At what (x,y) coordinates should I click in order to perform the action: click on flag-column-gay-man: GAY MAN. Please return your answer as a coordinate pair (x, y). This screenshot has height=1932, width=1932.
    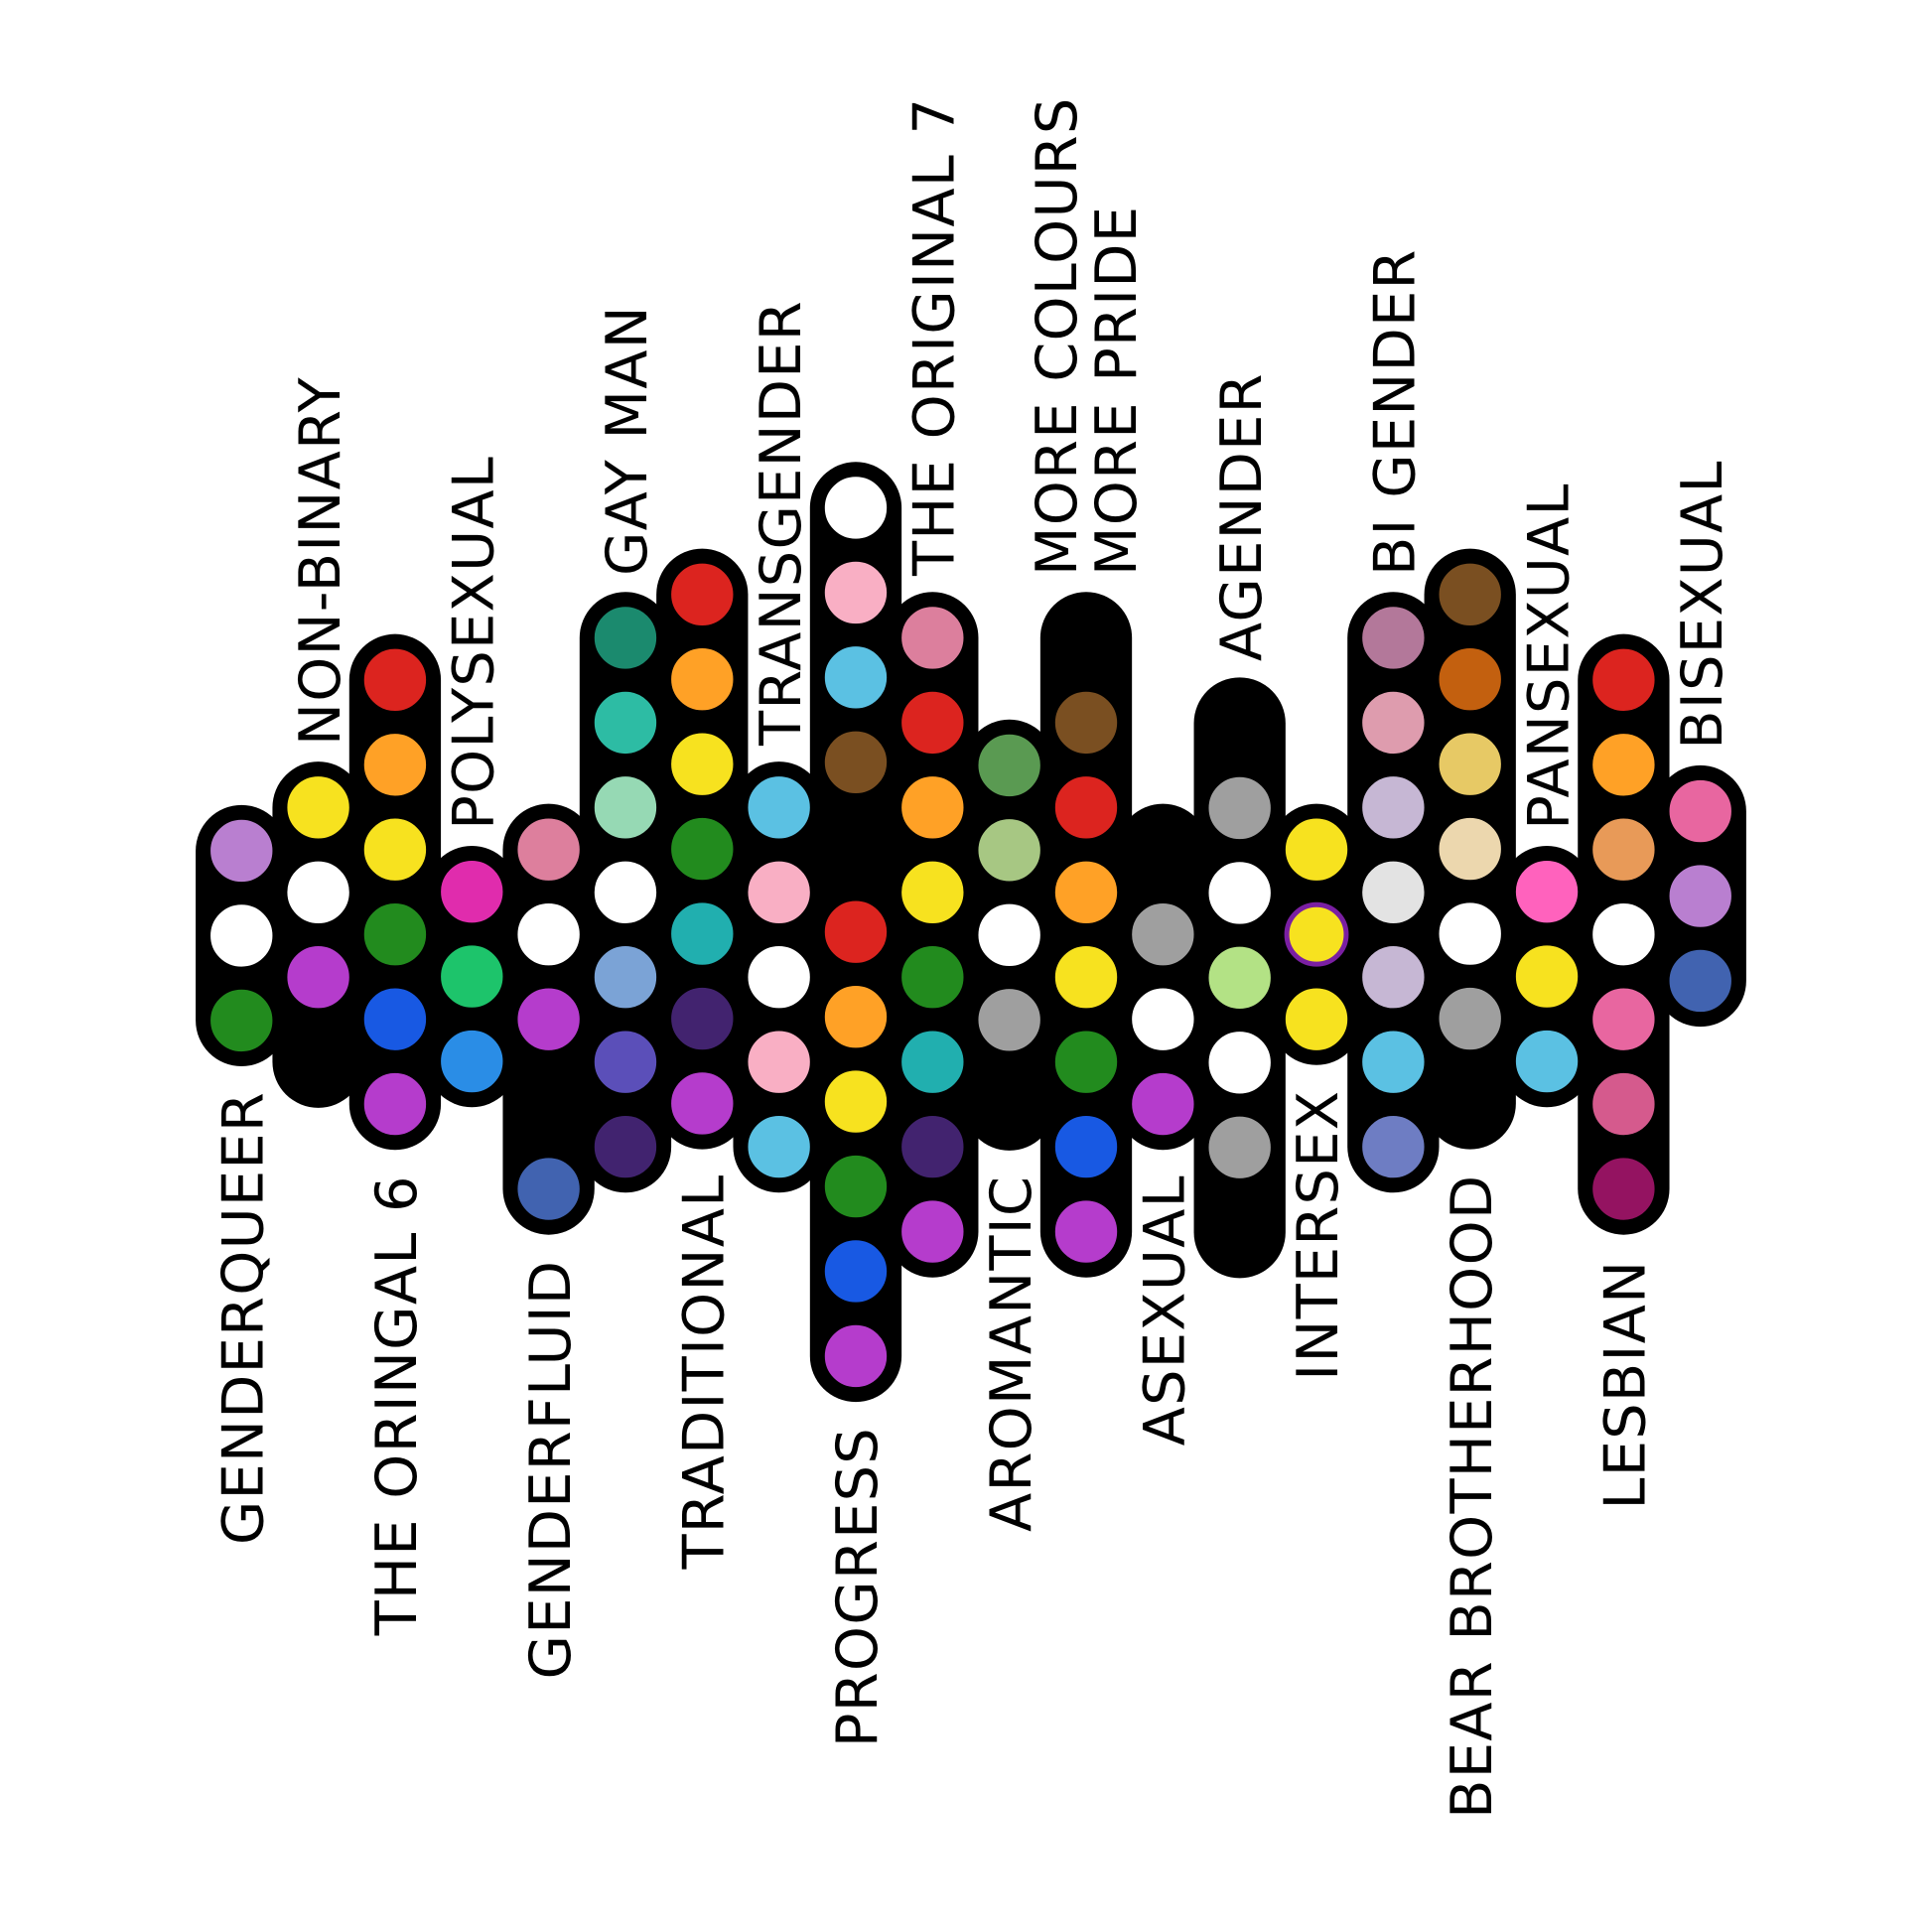
    Looking at the image, I should click on (626, 747).